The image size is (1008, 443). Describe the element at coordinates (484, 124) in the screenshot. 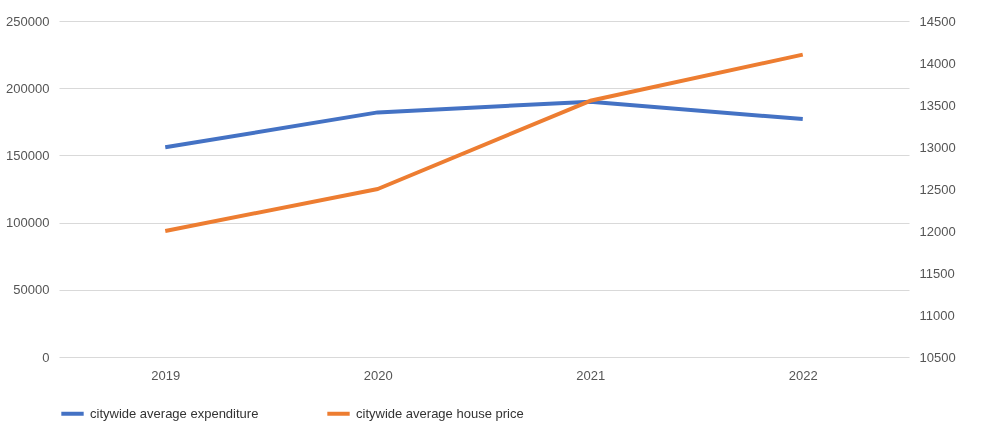

I see `line-series` at that location.